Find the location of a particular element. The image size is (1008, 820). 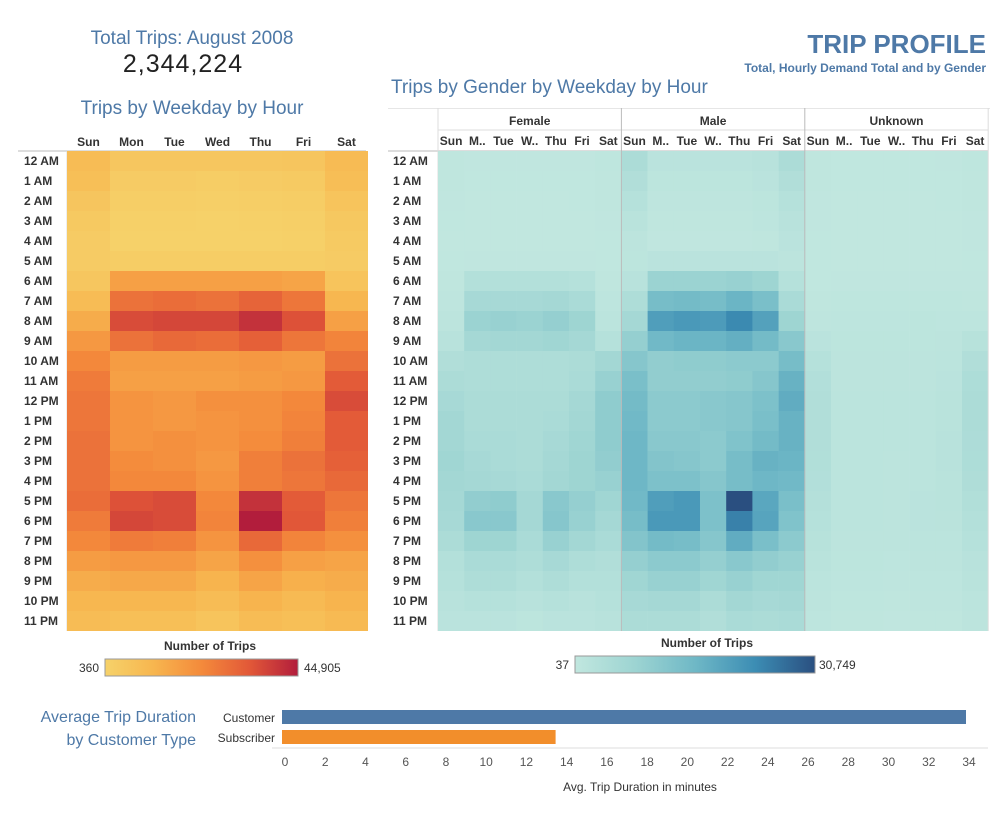

duration-chart-title: Average Trip Duration by Customer Type is located at coordinates (103, 729).